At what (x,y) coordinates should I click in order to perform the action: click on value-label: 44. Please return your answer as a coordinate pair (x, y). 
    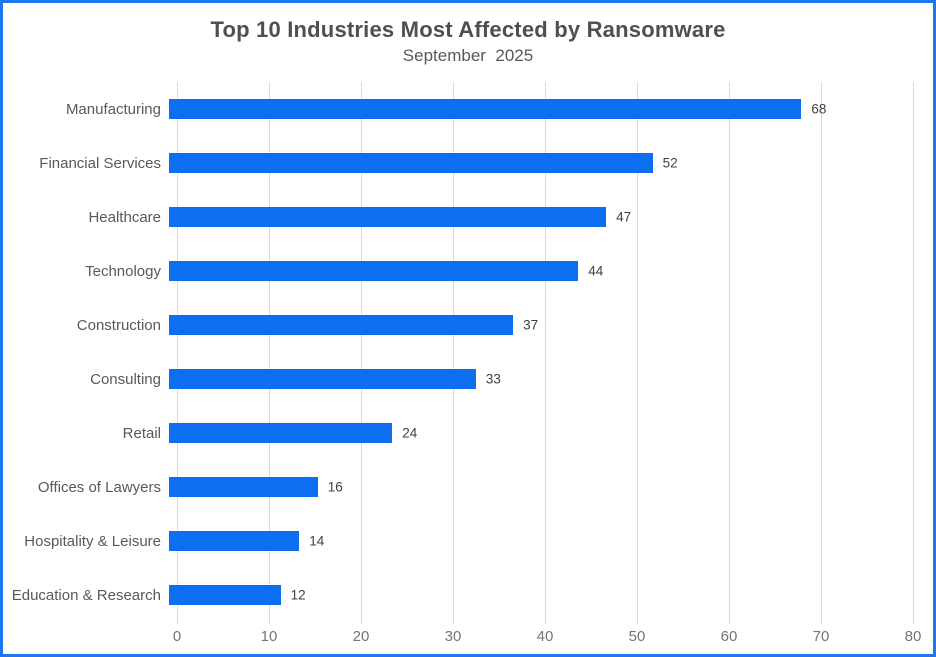
    Looking at the image, I should click on (596, 271).